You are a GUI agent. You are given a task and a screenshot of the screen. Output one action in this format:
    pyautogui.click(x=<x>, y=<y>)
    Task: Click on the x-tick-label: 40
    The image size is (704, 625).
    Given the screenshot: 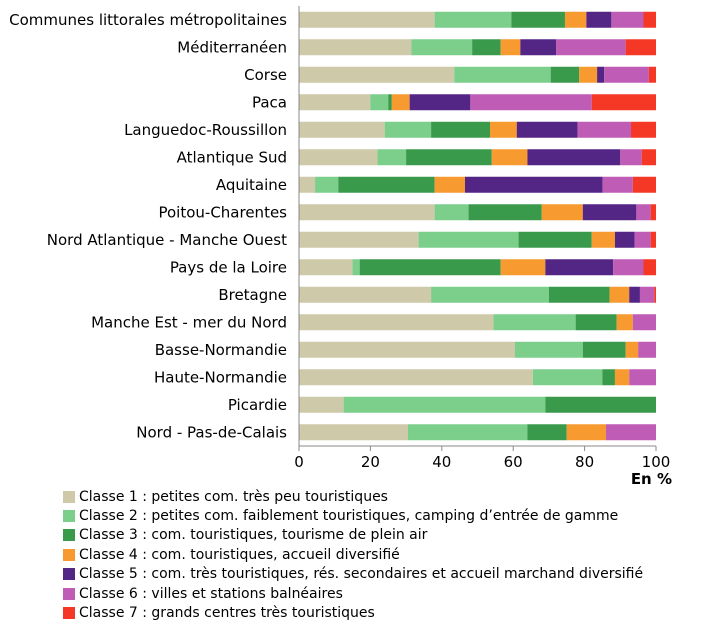 What is the action you would take?
    pyautogui.click(x=441, y=462)
    